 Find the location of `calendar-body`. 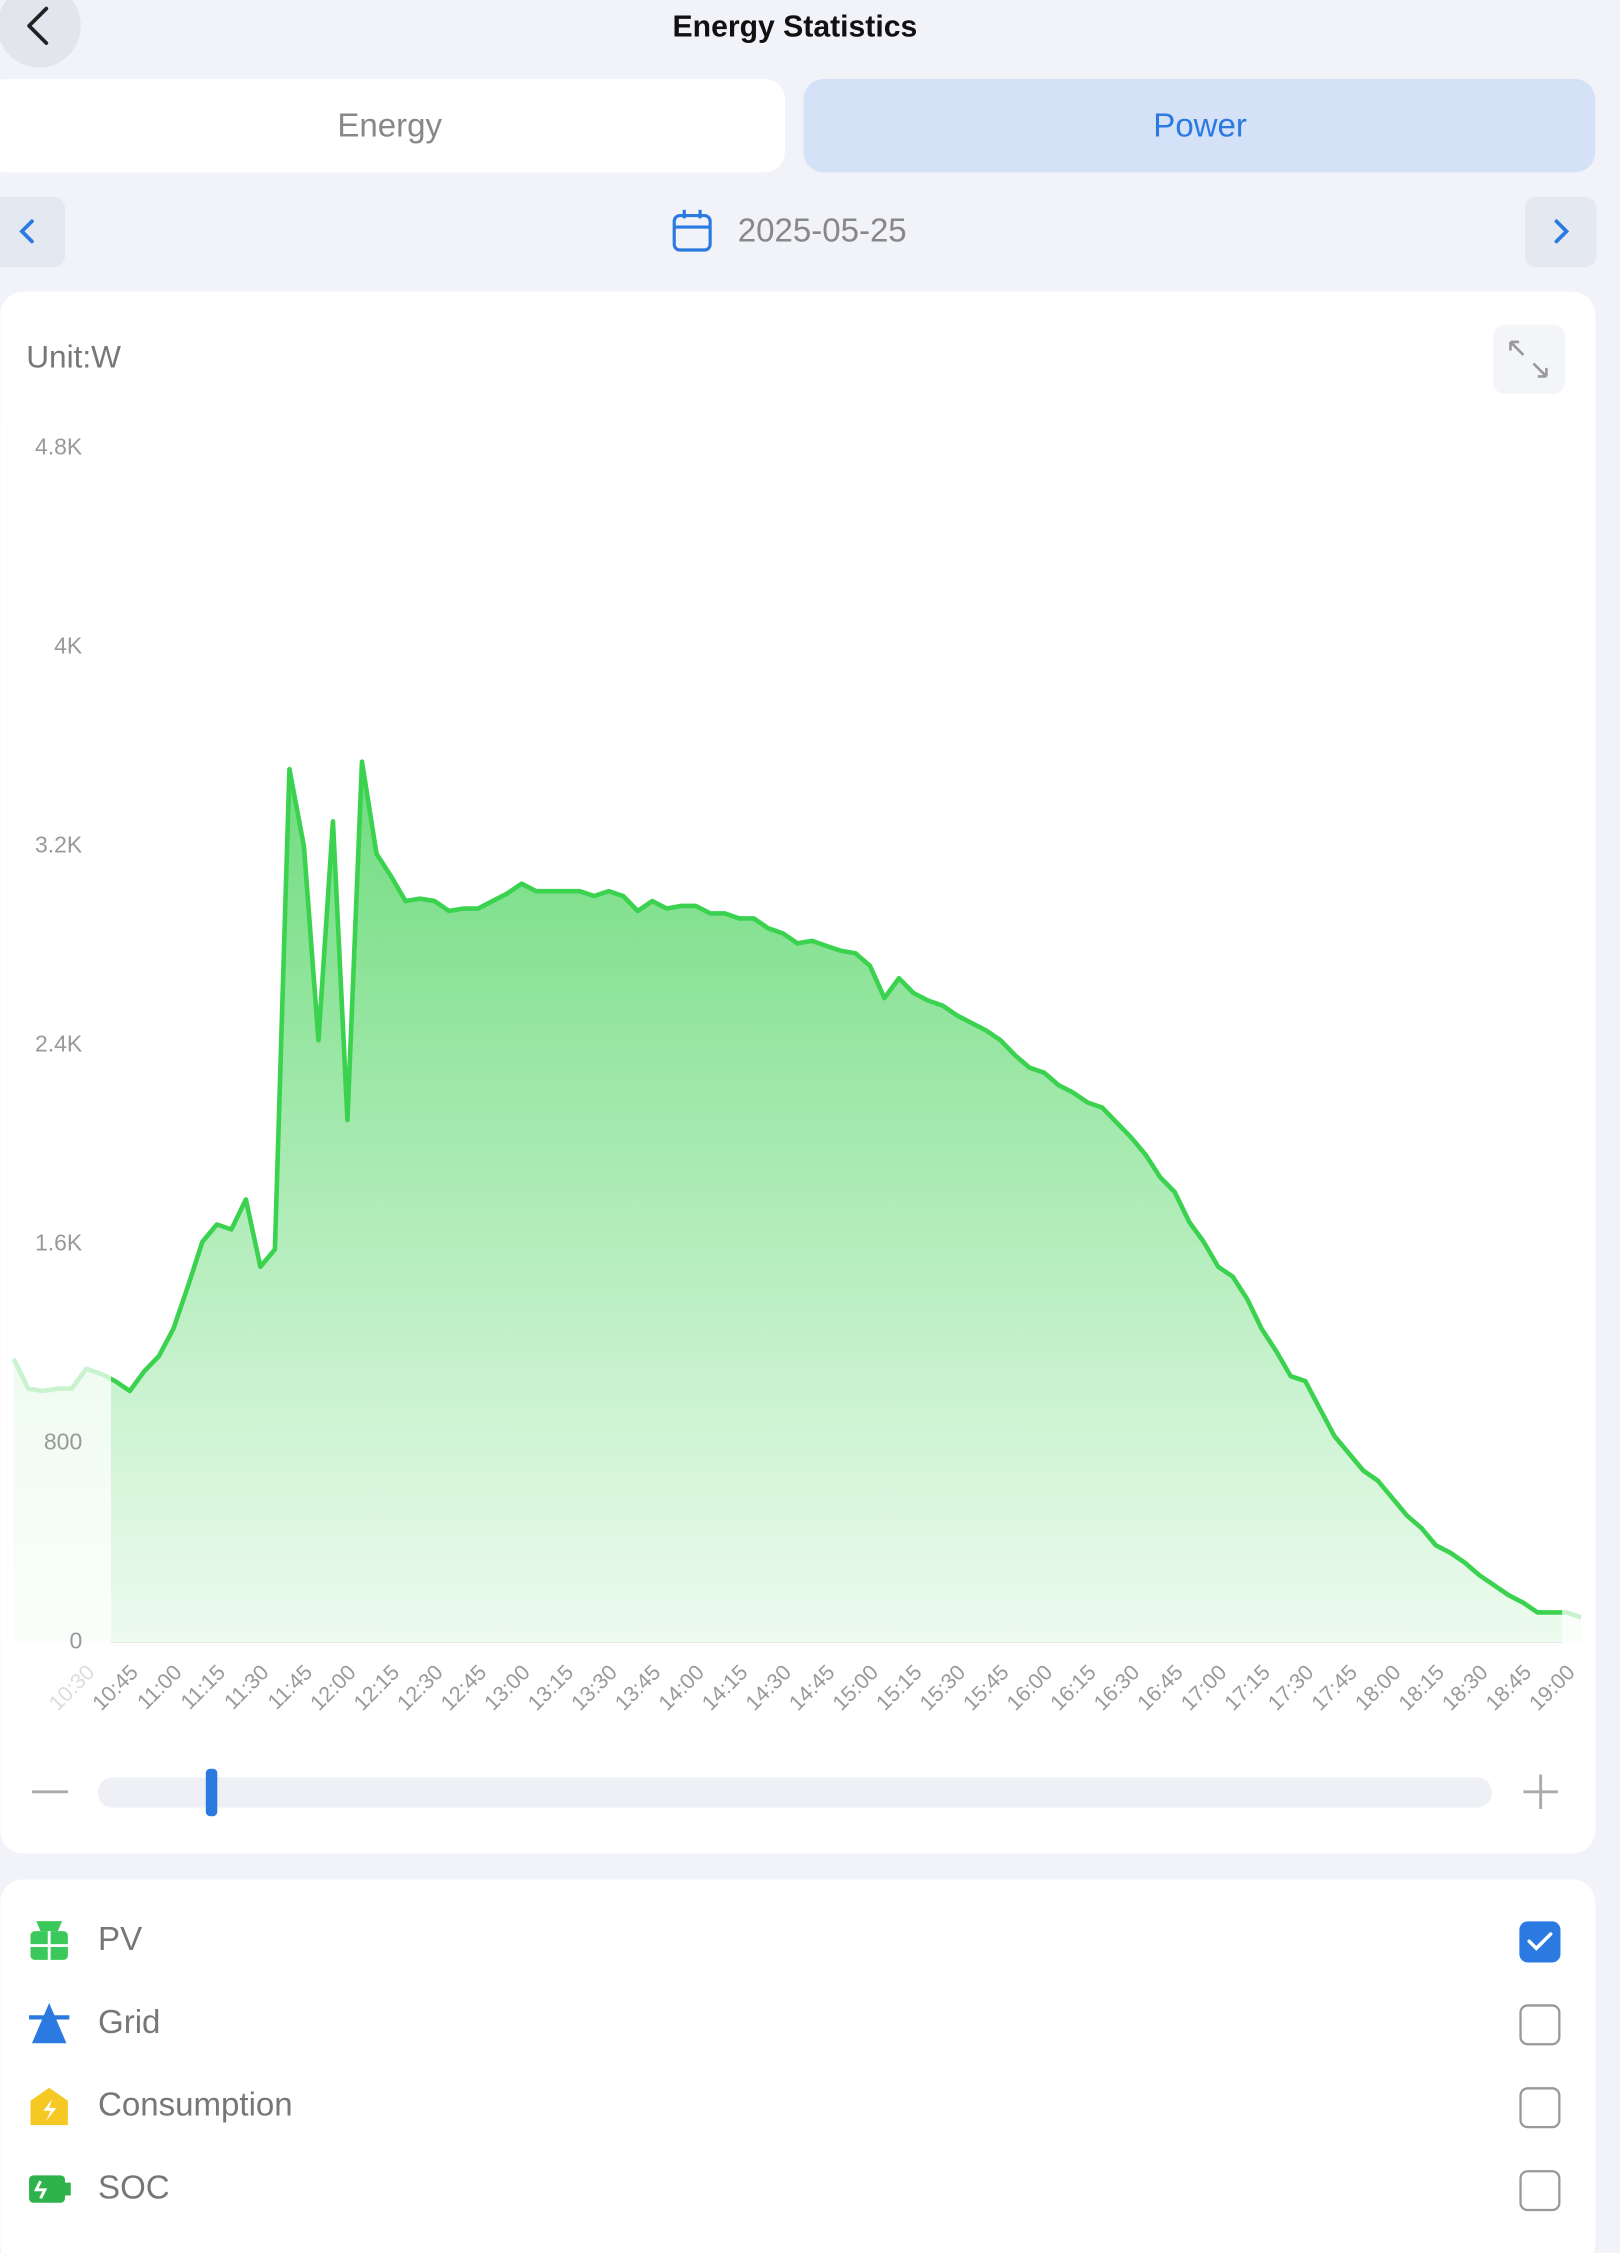

calendar-body is located at coordinates (692, 232).